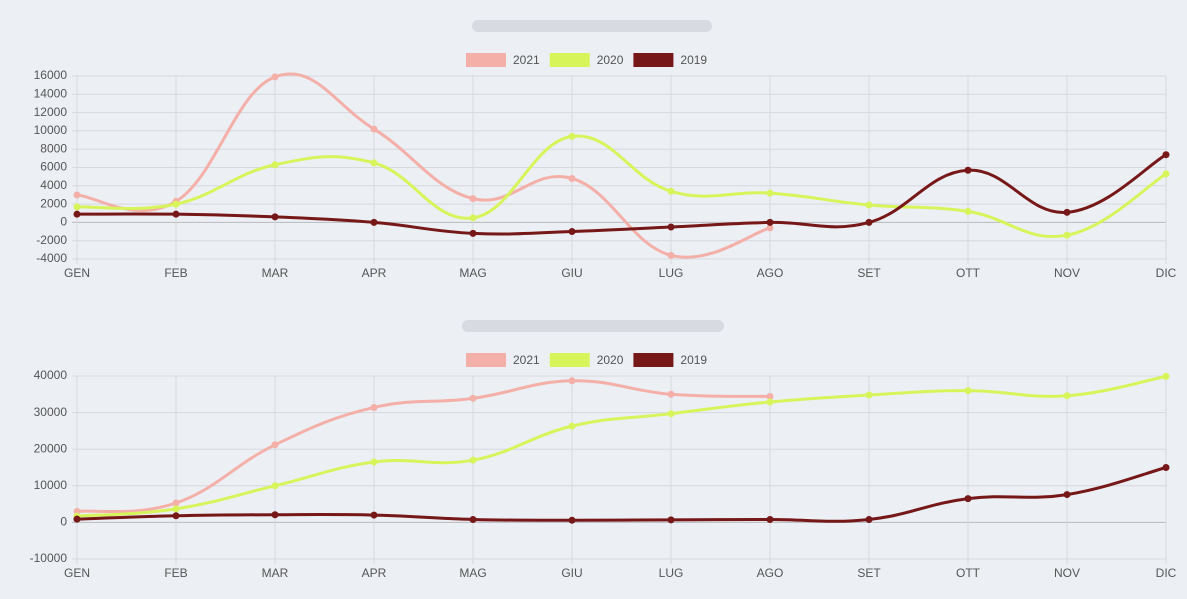 The width and height of the screenshot is (1187, 599). I want to click on y-tick-label: 20000, so click(51, 448).